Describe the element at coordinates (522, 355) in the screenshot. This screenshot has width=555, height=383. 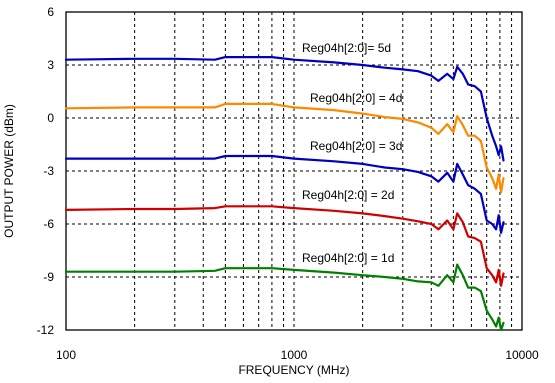
I see `x-tick-label: 10000` at that location.